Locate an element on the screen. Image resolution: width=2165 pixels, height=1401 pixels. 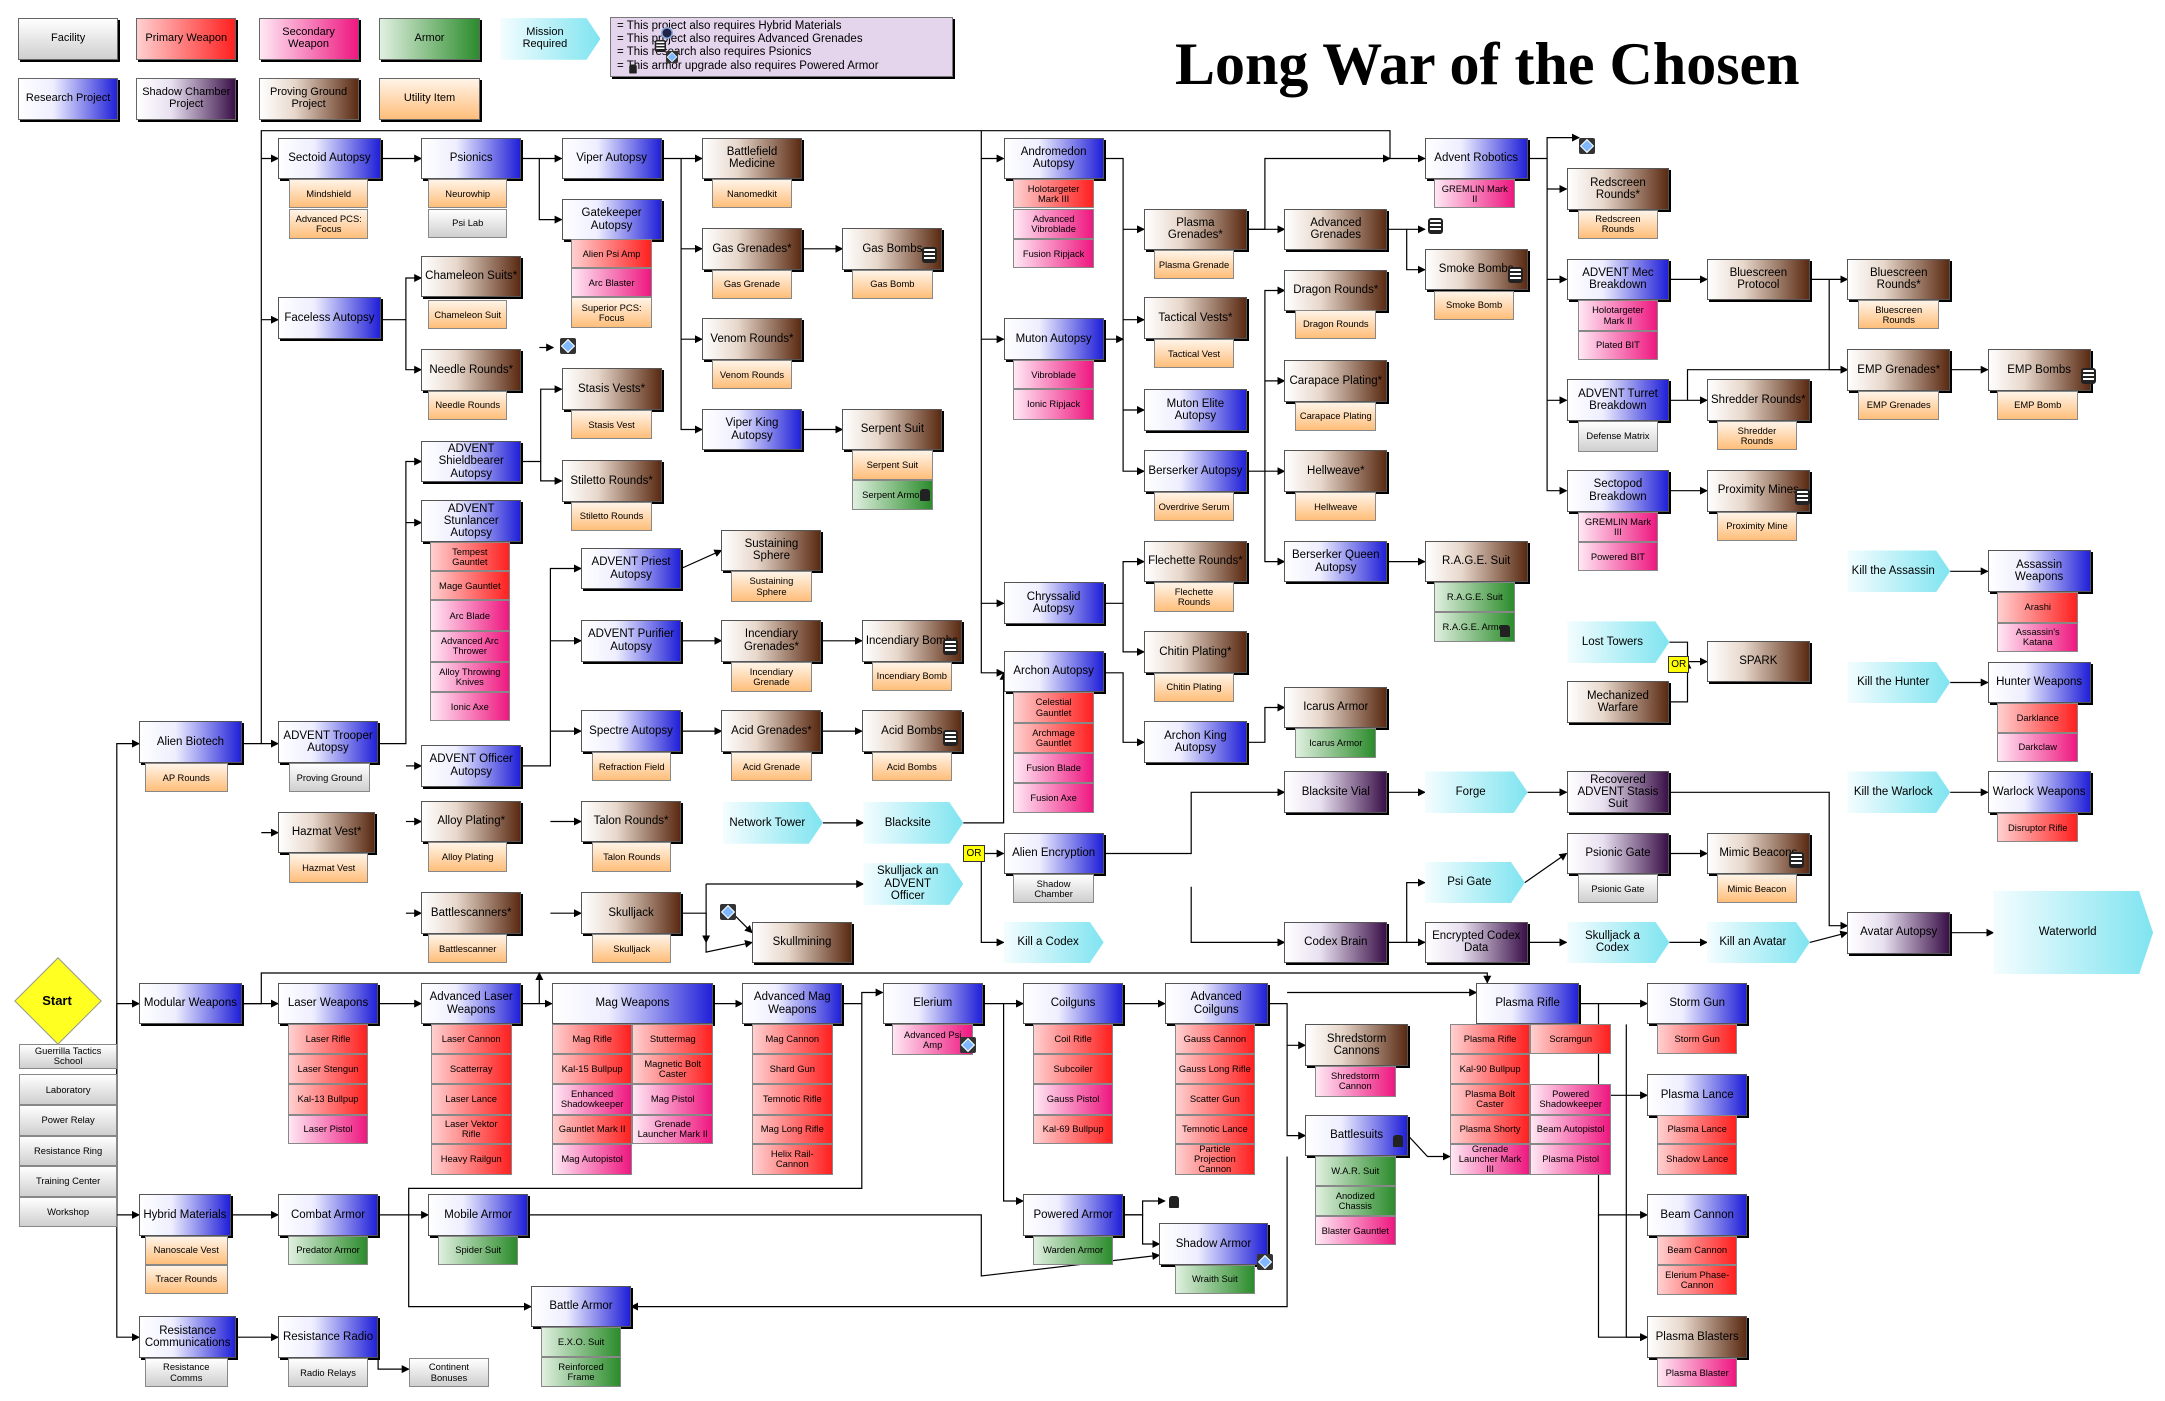
node-powered-bit-secondary: Powered BIT is located at coordinates (1618, 557).